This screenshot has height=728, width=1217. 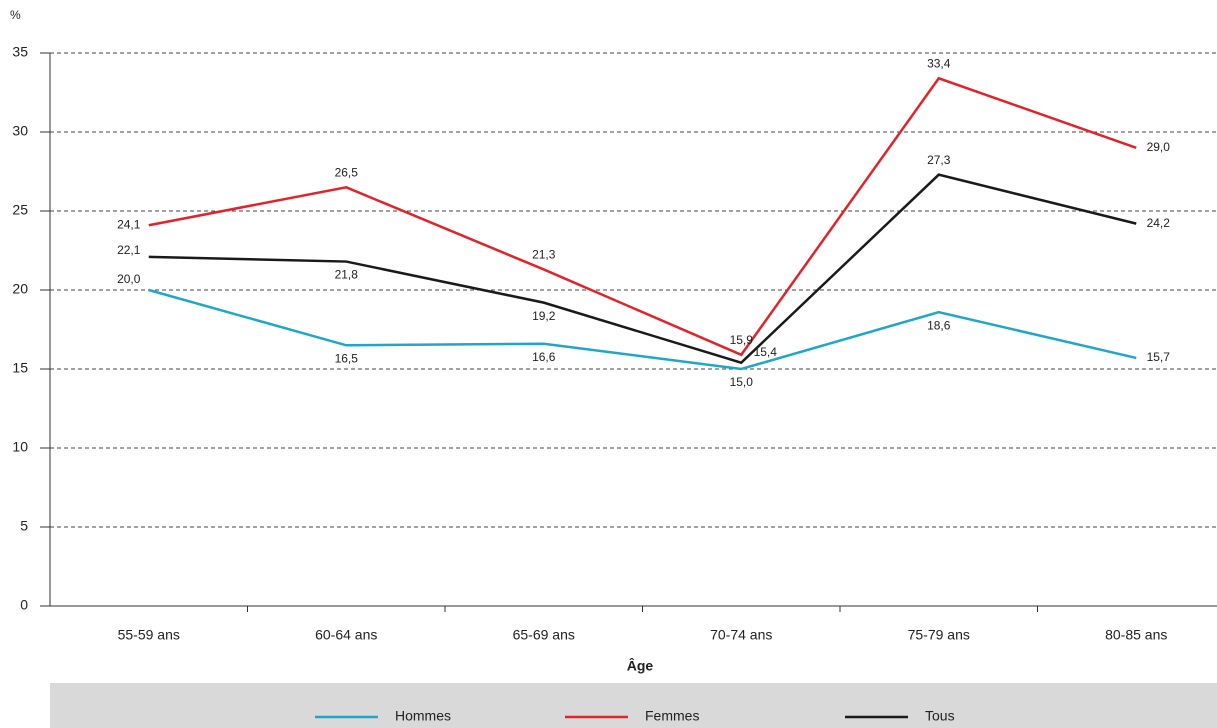 What do you see at coordinates (129, 279) in the screenshot?
I see `data-label: 20,0` at bounding box center [129, 279].